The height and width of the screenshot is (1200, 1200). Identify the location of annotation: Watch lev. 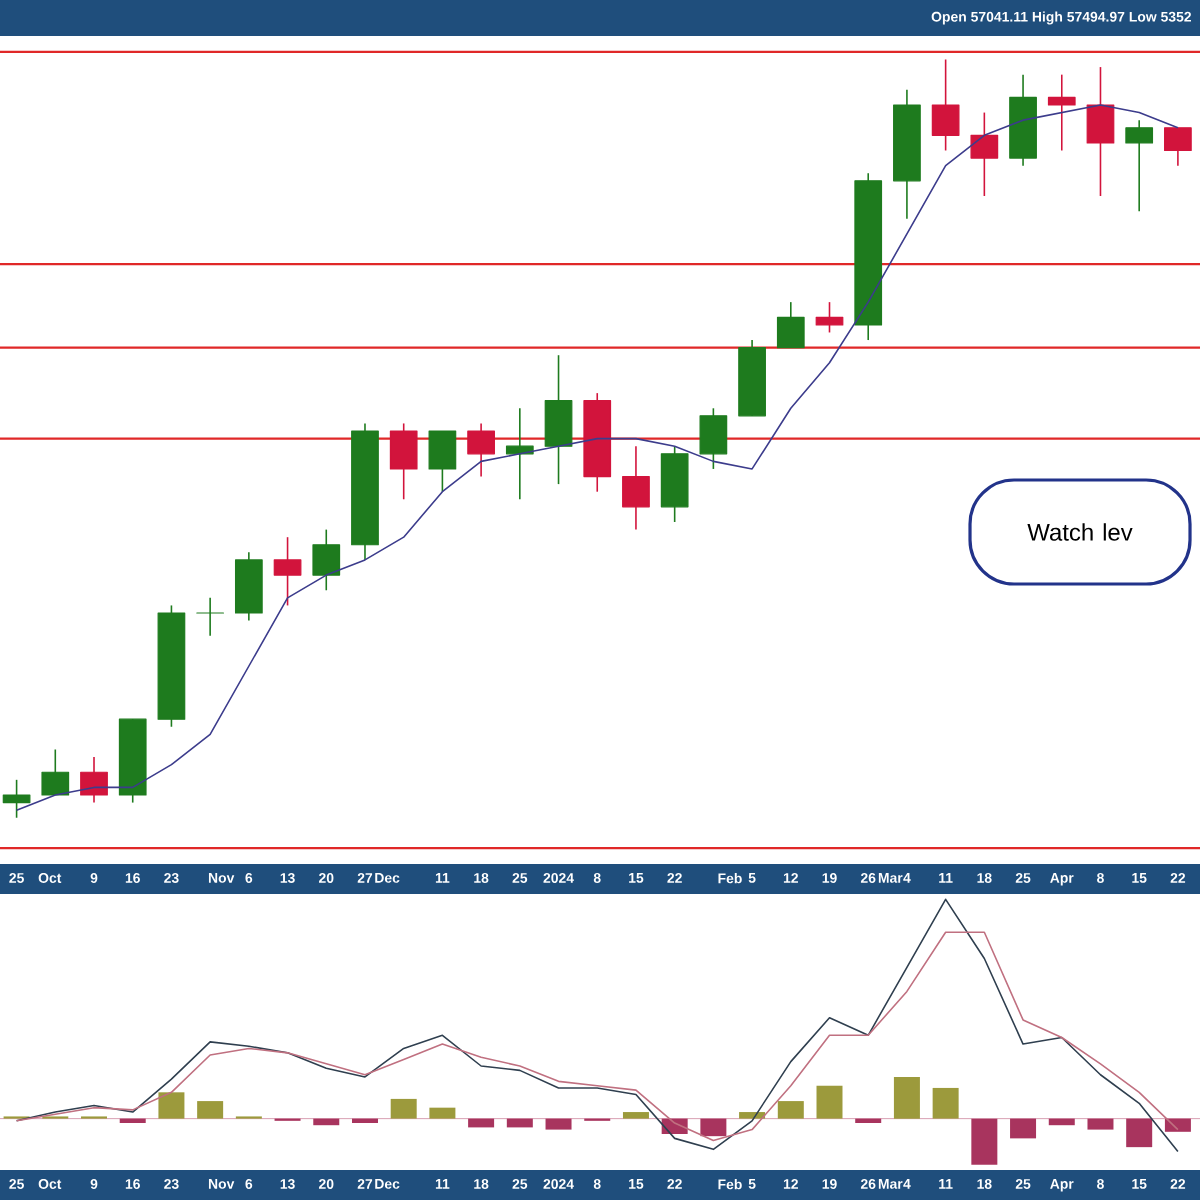
(1080, 532).